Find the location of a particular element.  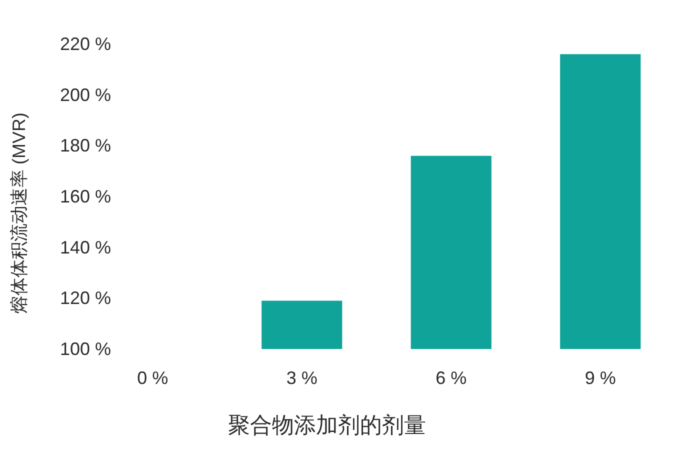

y-axis-title: 熔体体积流动速率 (MVR) is located at coordinates (19, 213).